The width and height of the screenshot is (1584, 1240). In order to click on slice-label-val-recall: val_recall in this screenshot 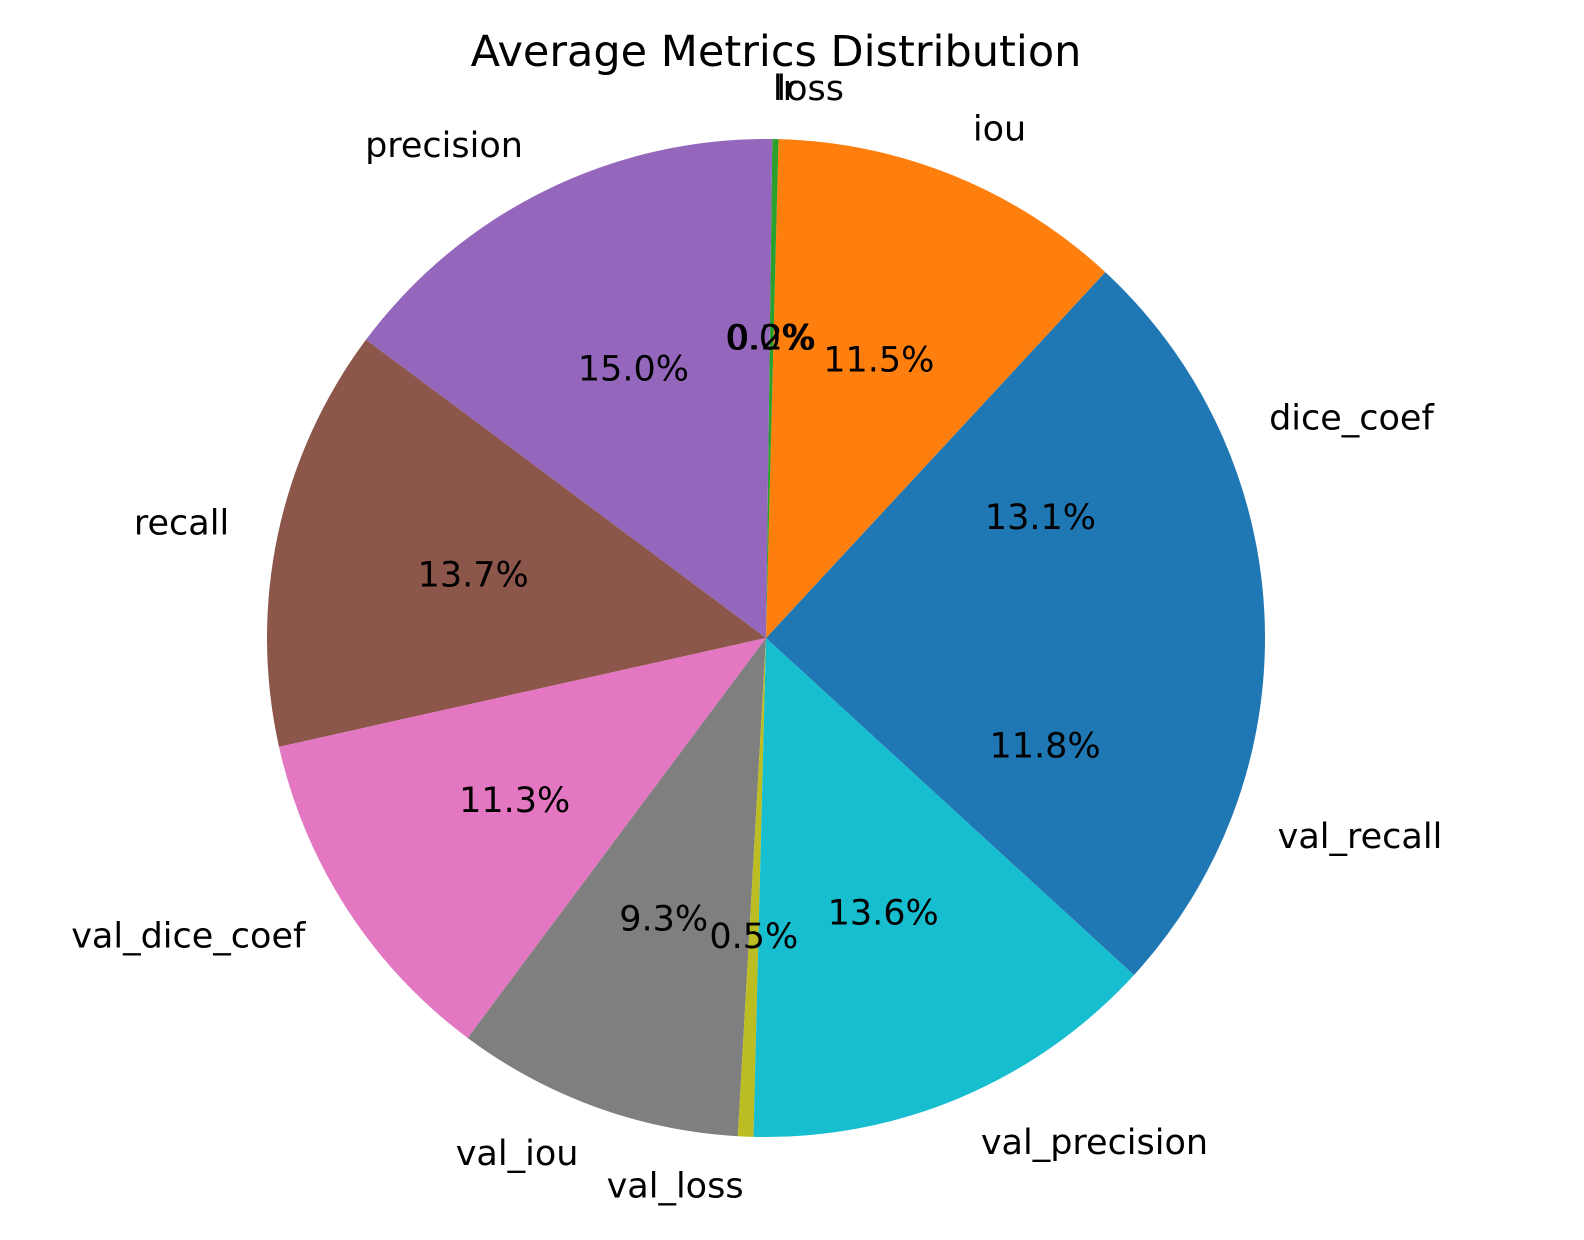, I will do `click(1360, 837)`.